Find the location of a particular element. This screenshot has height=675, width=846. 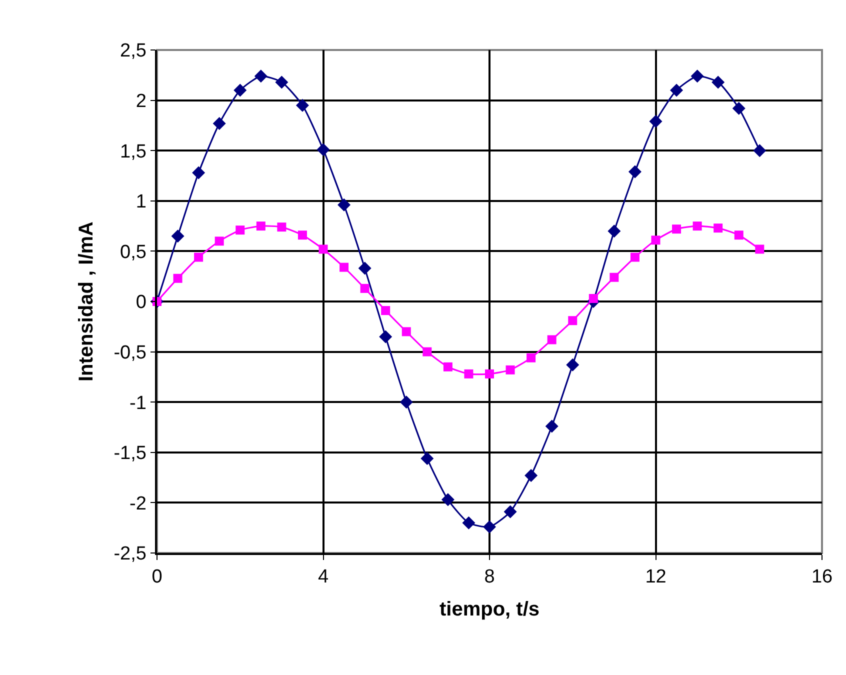

x-tick-label: 12 is located at coordinates (655, 577).